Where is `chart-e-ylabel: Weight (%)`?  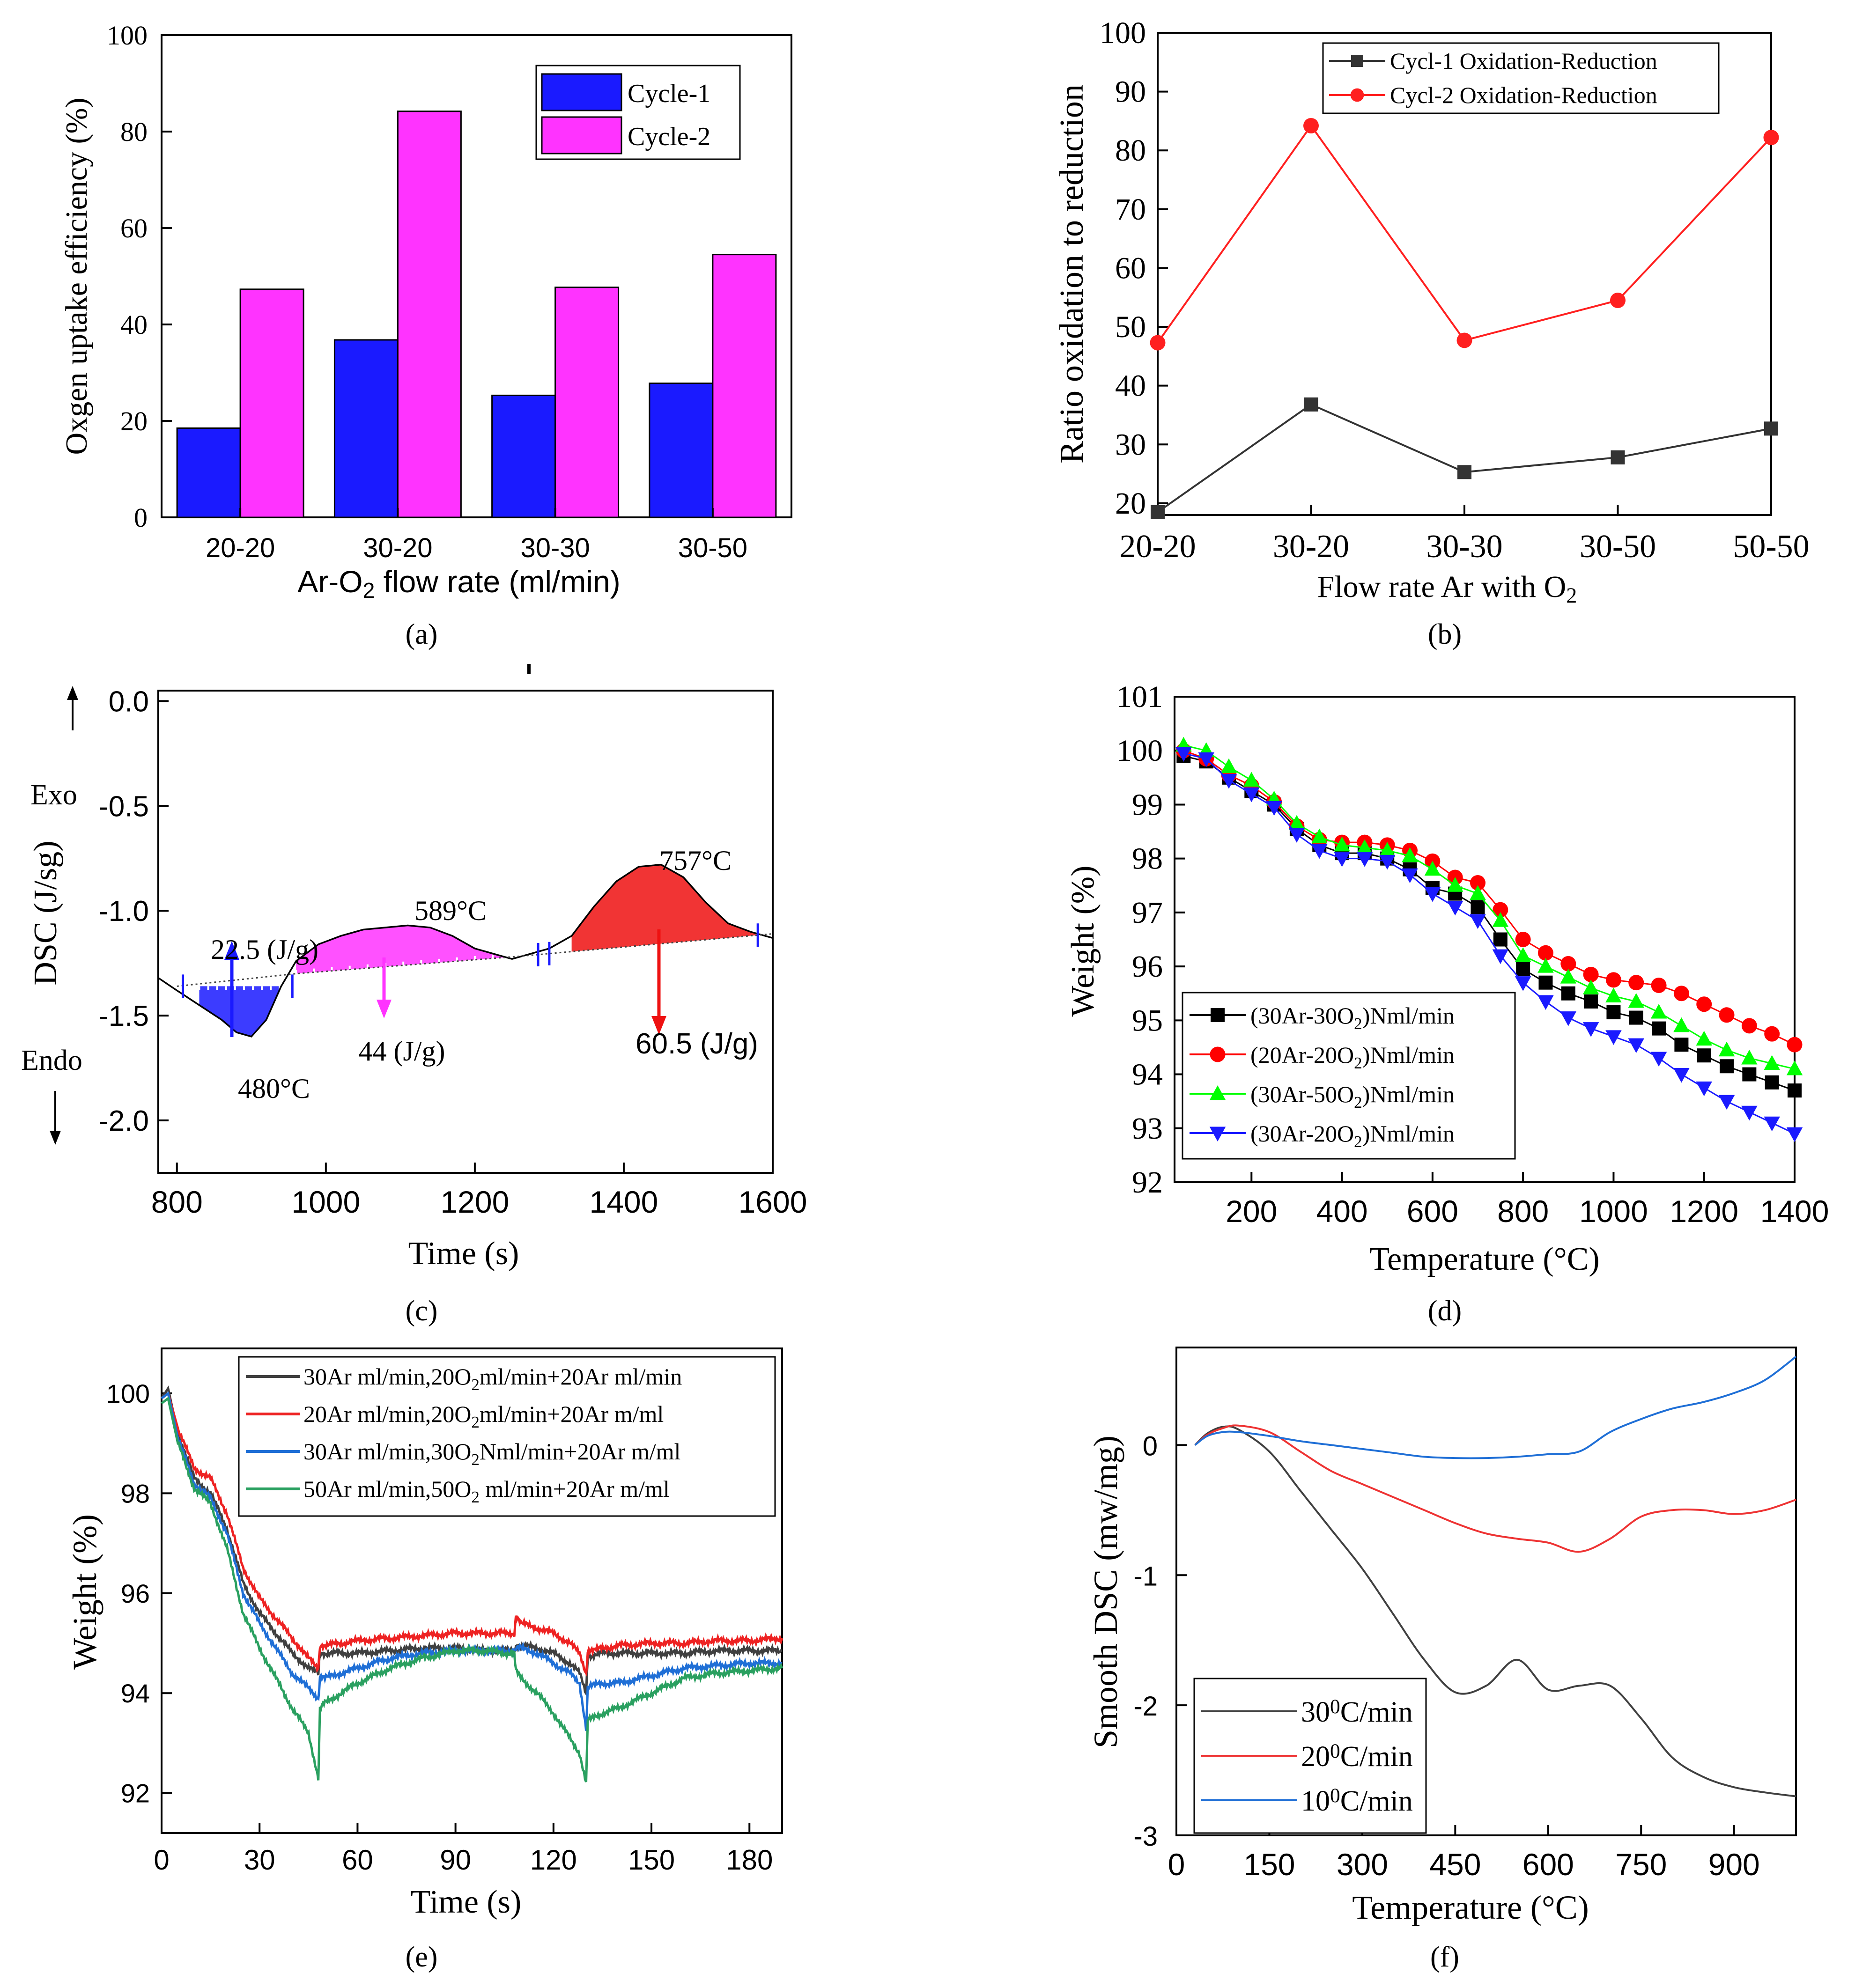 chart-e-ylabel: Weight (%) is located at coordinates (84, 1592).